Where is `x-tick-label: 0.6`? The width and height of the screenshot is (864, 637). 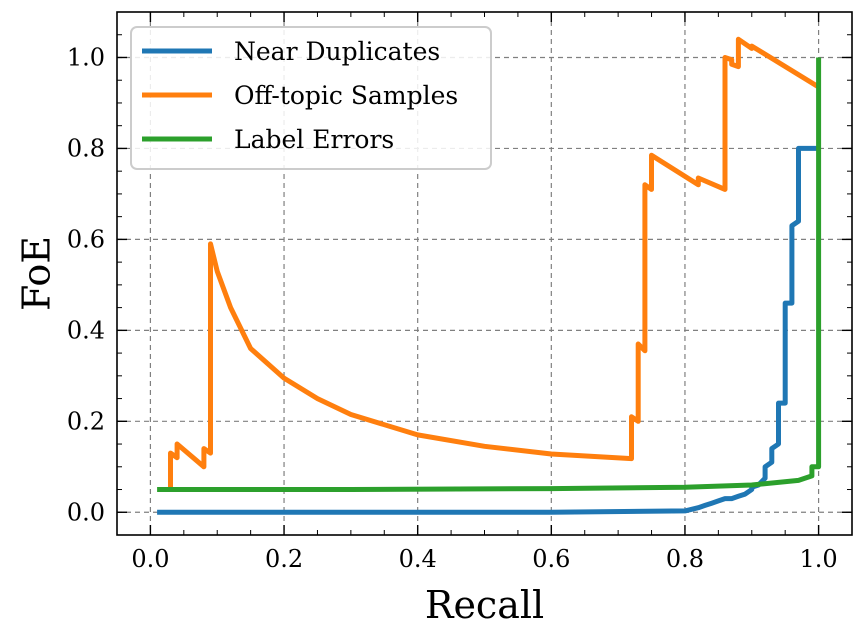 x-tick-label: 0.6 is located at coordinates (551, 559).